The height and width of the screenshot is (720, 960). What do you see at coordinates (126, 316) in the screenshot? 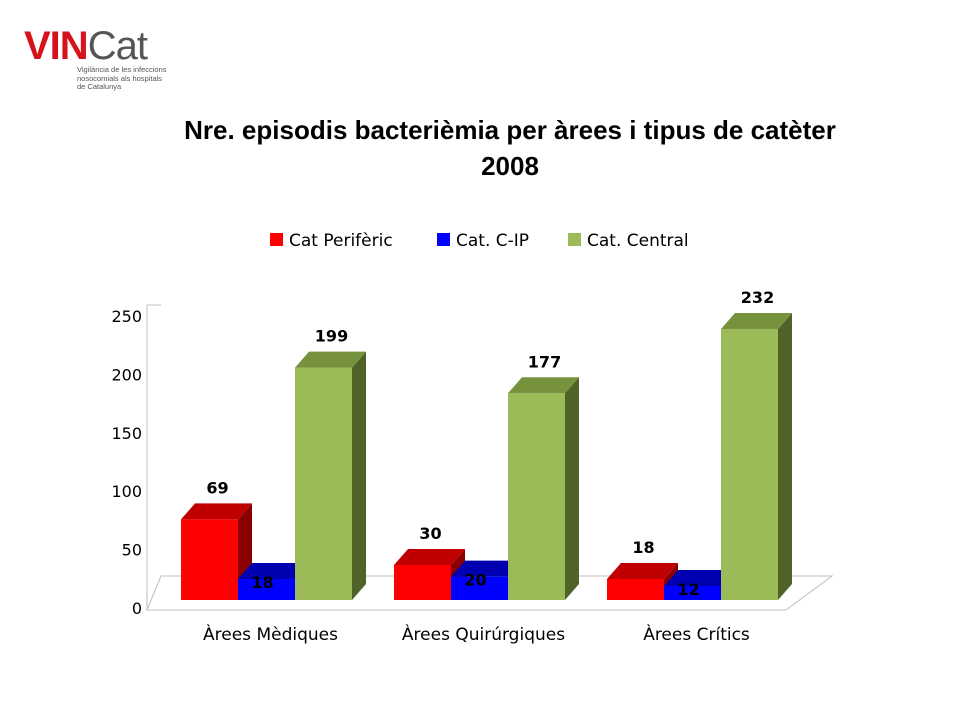
I see `y-tick-label: 250` at bounding box center [126, 316].